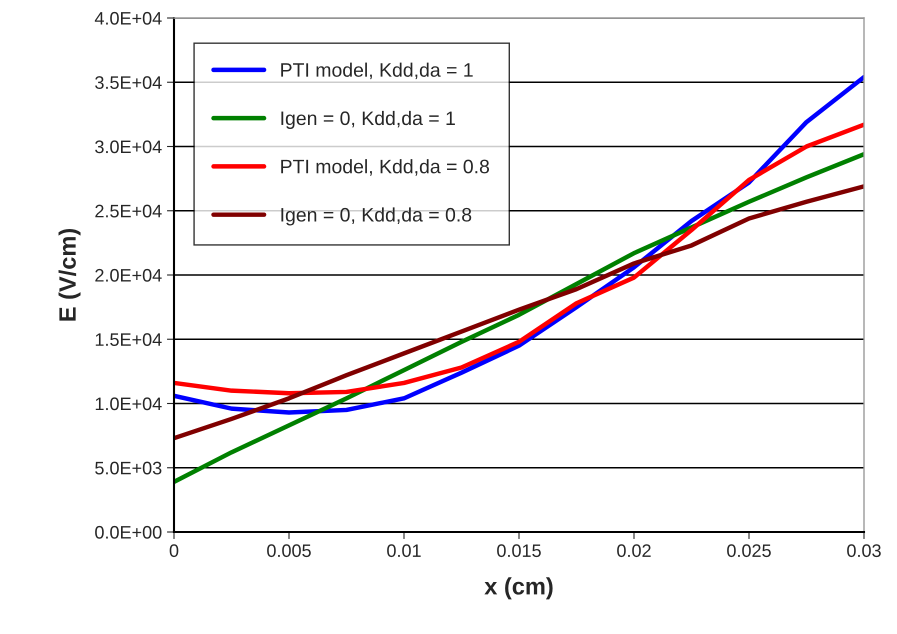 This screenshot has width=897, height=634. I want to click on x-tick-label: 0.03, so click(864, 551).